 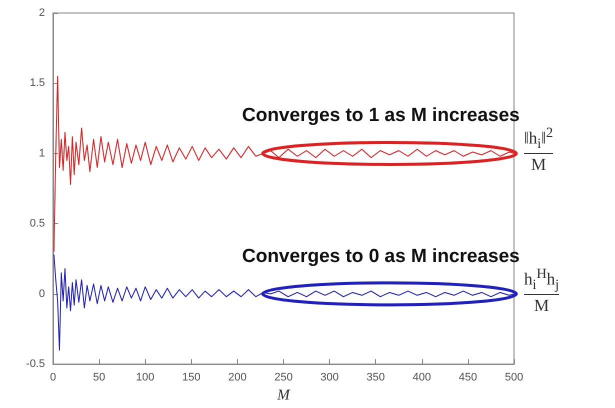 What do you see at coordinates (35, 364) in the screenshot?
I see `y-tick-label: -0.5` at bounding box center [35, 364].